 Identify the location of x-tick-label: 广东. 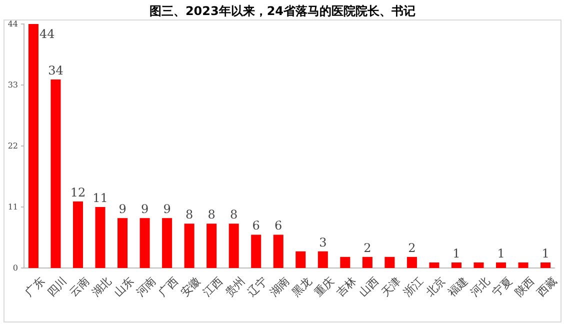
(35, 287).